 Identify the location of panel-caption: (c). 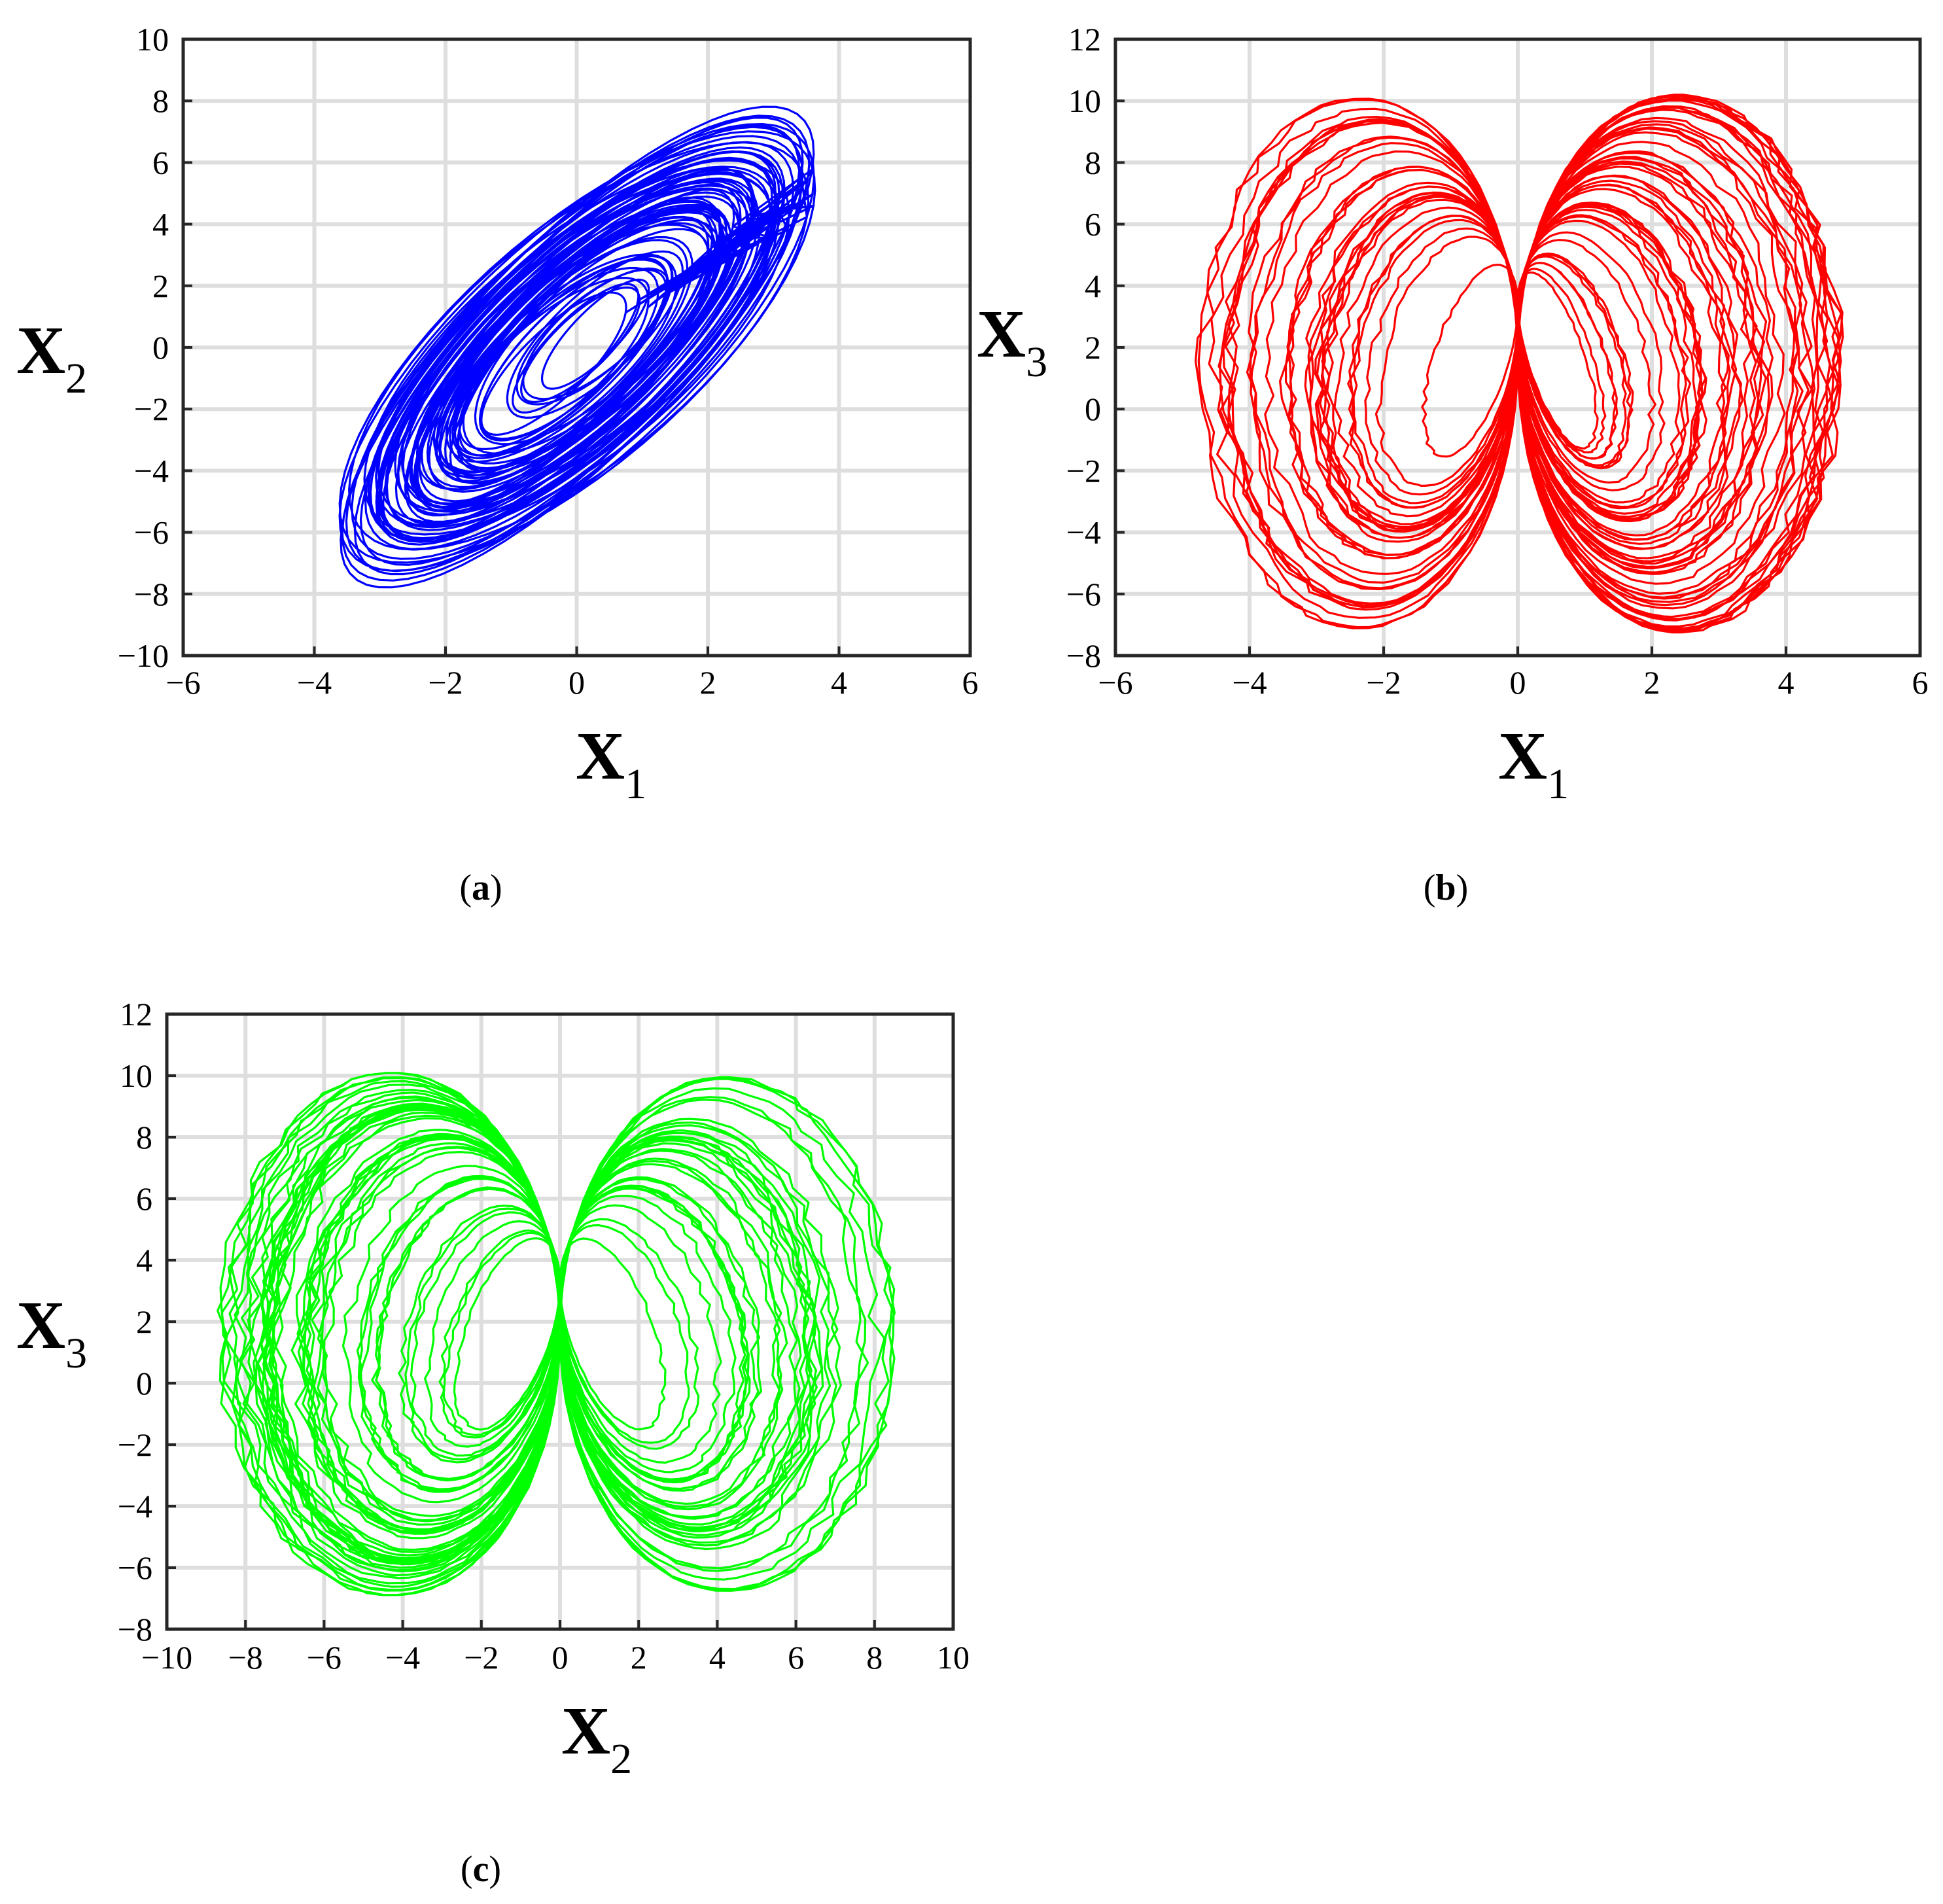
(481, 1869).